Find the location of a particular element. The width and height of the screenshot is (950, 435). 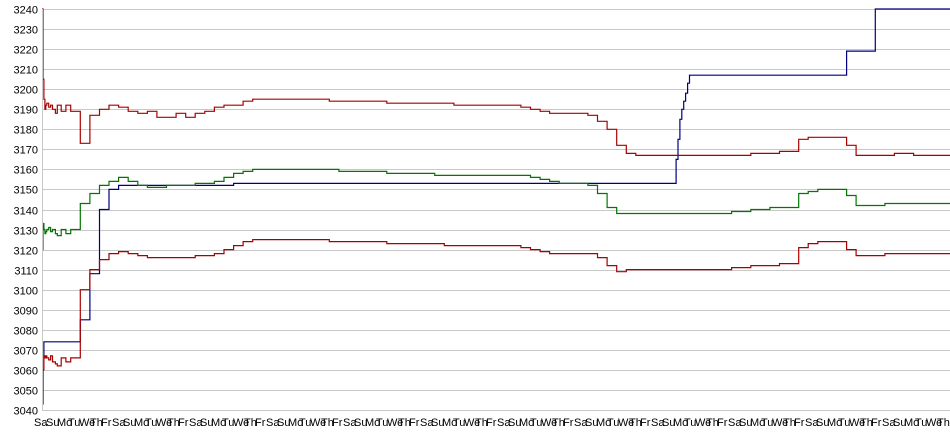

y-tick-label: 3120 is located at coordinates (26, 252).